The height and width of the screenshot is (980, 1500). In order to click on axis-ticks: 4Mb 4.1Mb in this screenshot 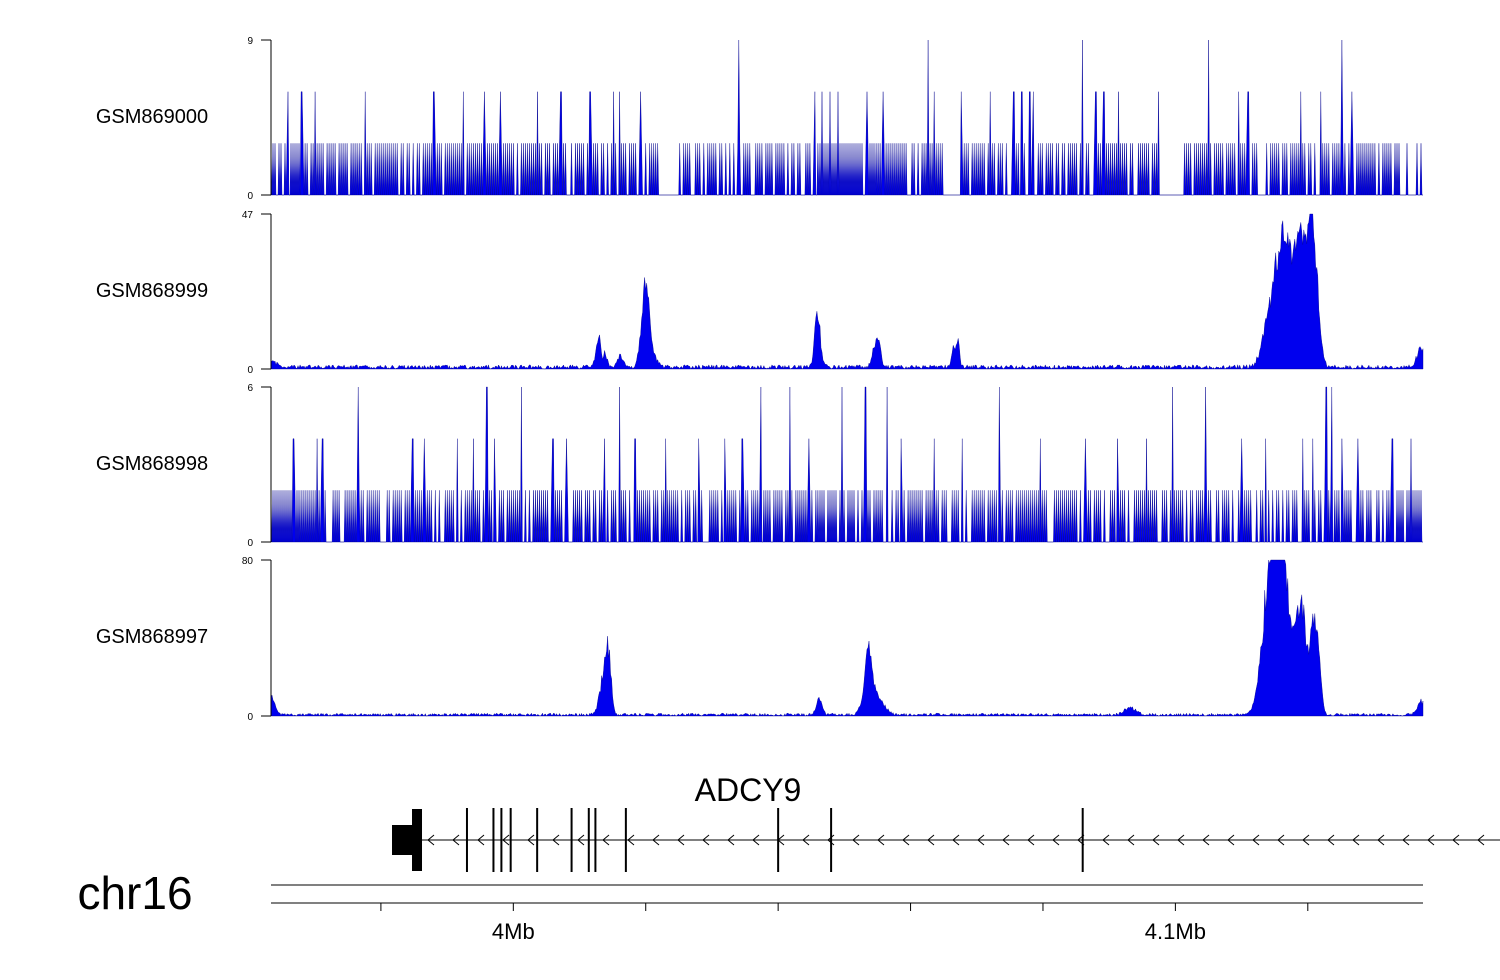, I will do `click(844, 923)`.